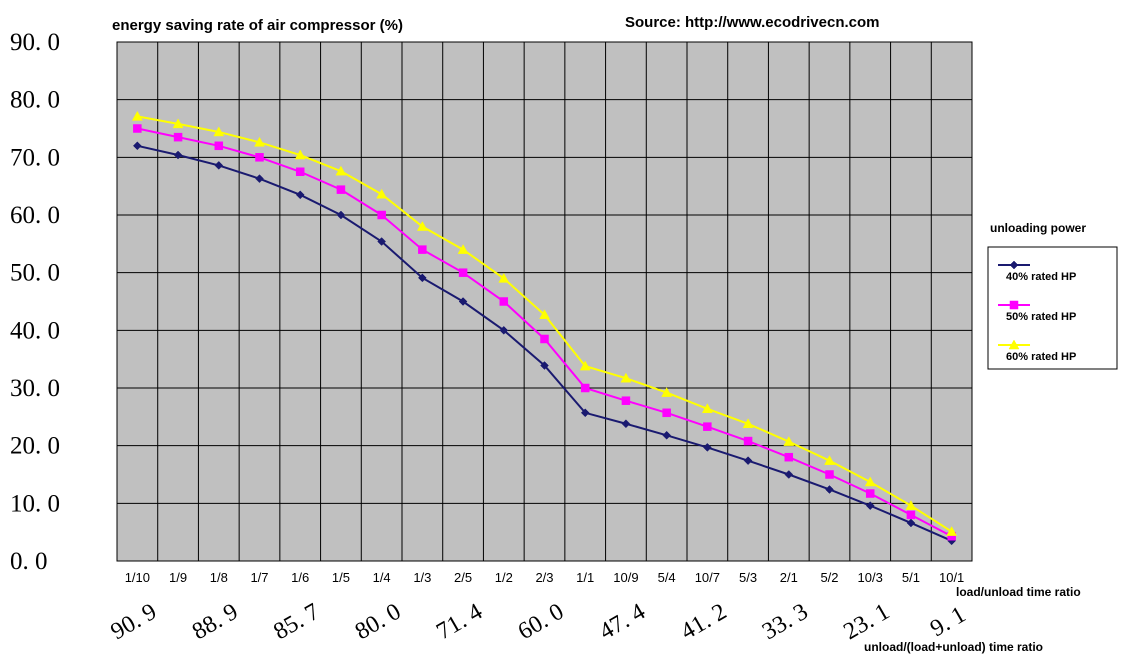 The image size is (1121, 671). Describe the element at coordinates (1041, 277) in the screenshot. I see `legend-label: 40% rated HP` at that location.